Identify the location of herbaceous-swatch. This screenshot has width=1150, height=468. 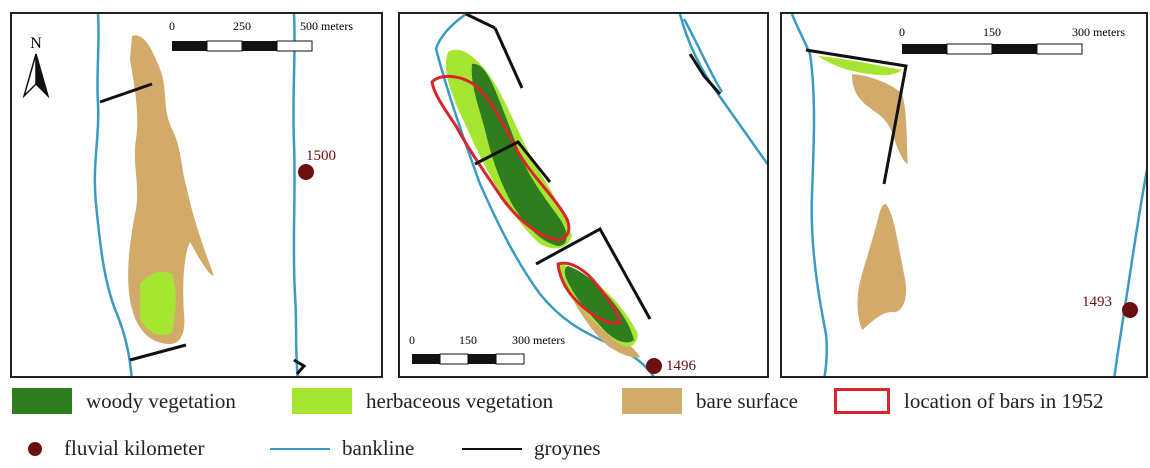
(322, 401).